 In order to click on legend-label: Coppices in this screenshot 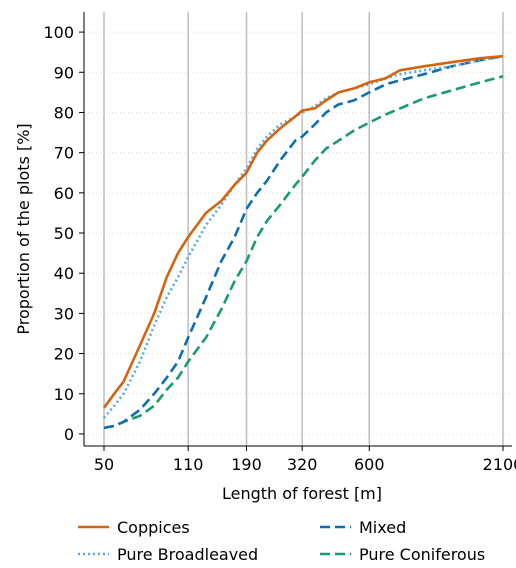, I will do `click(153, 527)`.